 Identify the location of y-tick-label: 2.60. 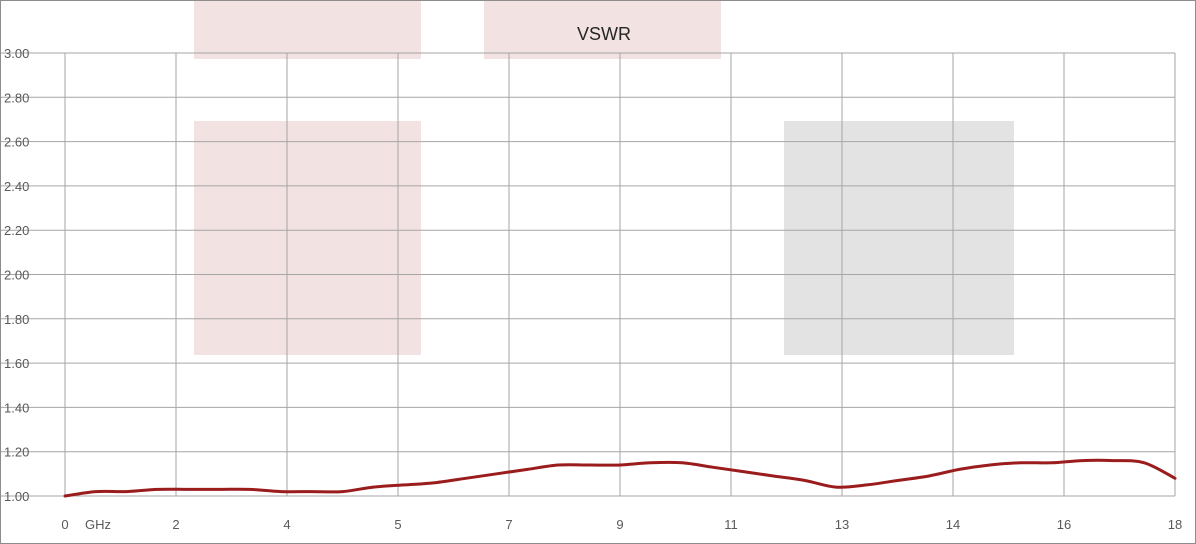
(16, 142).